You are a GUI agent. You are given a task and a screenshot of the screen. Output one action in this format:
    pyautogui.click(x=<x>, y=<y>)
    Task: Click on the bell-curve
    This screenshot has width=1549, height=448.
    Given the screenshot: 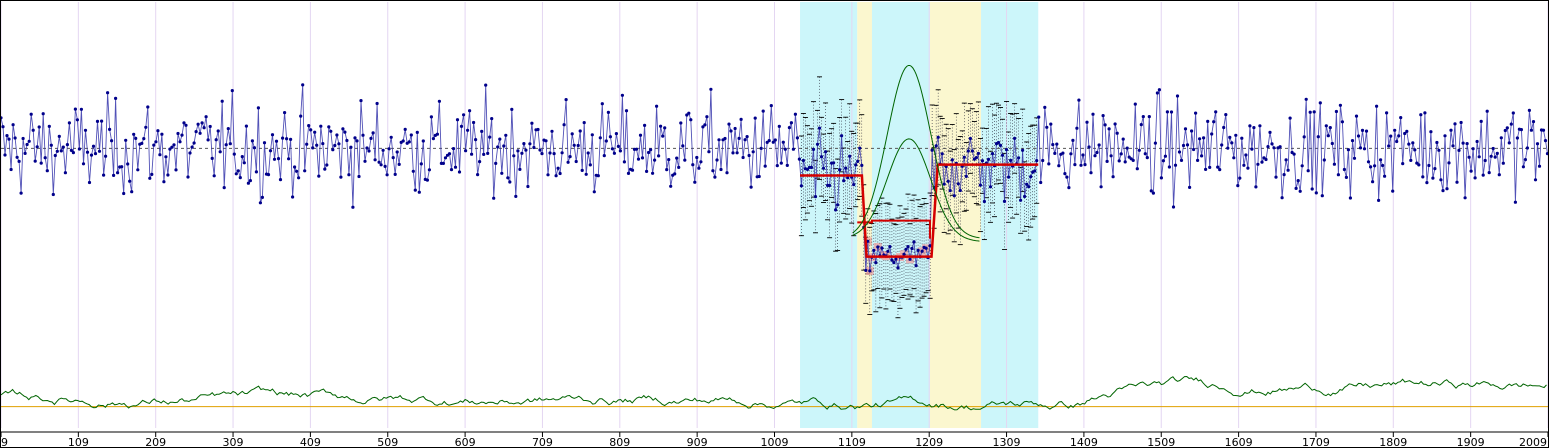 What is the action you would take?
    pyautogui.click(x=916, y=153)
    